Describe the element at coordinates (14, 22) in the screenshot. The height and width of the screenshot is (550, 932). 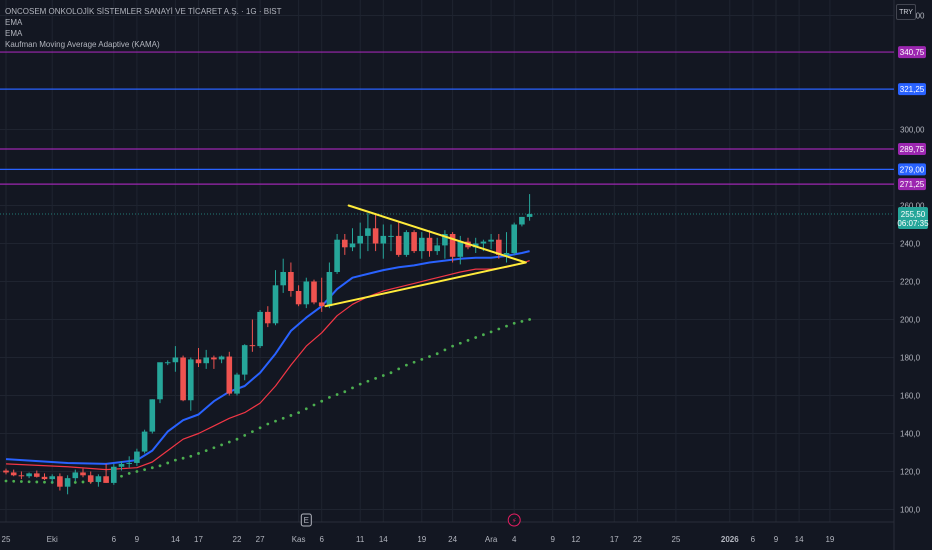
I see `indicator-ema-fast: EMA` at that location.